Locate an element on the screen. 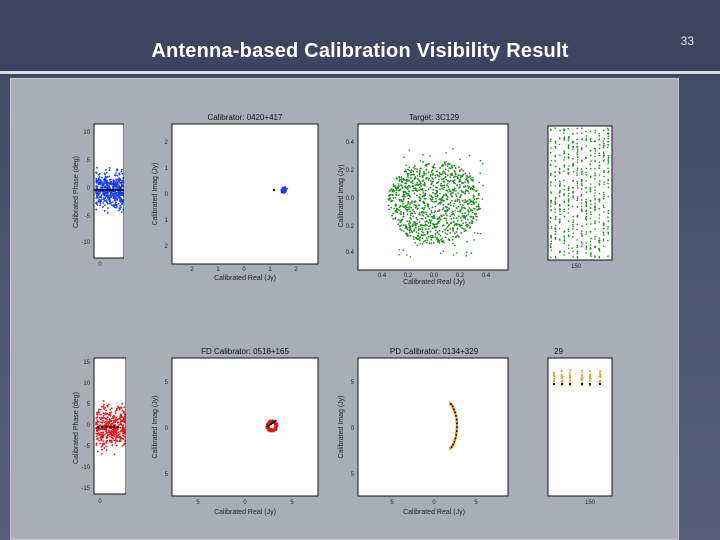  bottom-center-xtick: 5 is located at coordinates (292, 503).